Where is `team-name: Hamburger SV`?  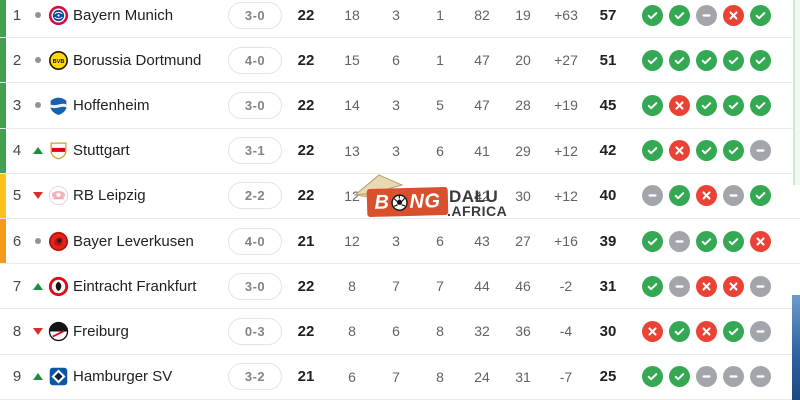
team-name: Hamburger SV is located at coordinates (123, 377).